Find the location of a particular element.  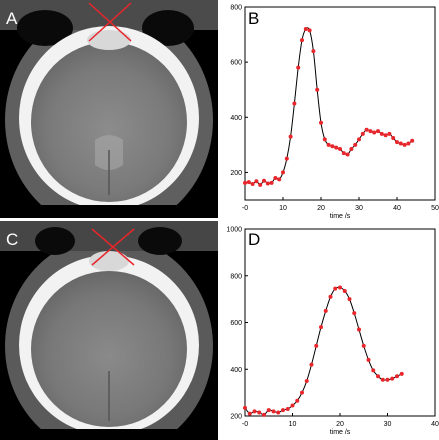

chart-d-y-tick-label: 800 is located at coordinates (236, 276).